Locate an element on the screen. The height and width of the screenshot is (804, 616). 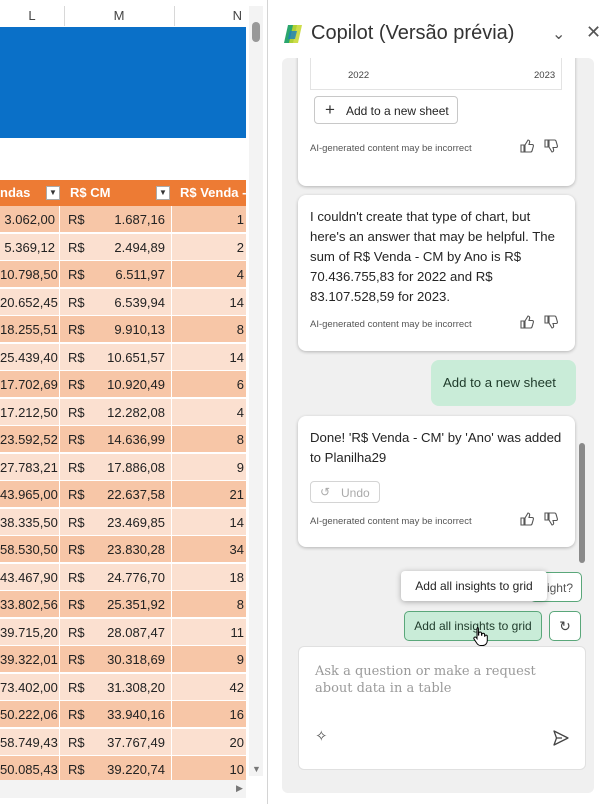
column-header-n: N is located at coordinates (237, 15).